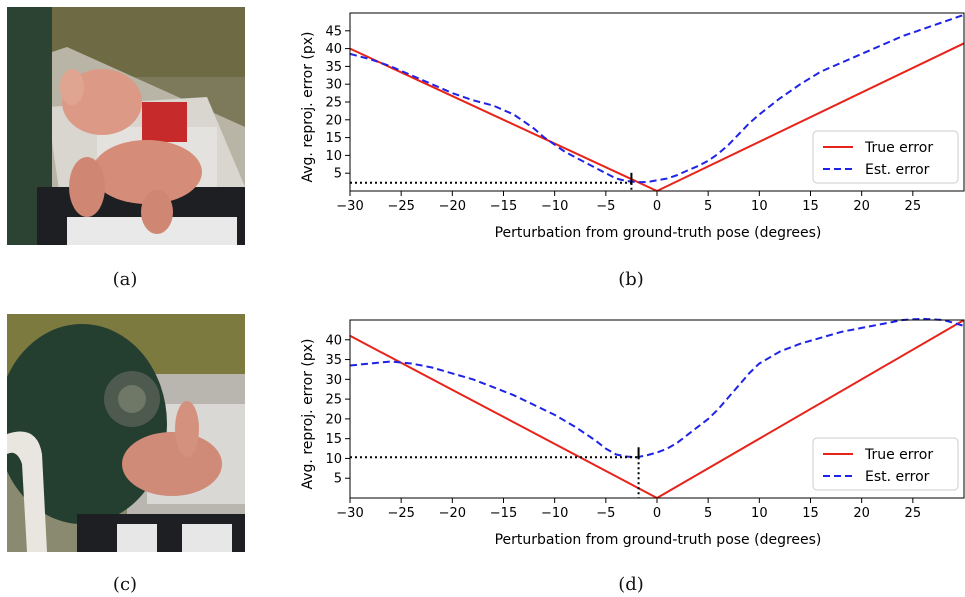  I want to click on caption-d: (d), so click(631, 584).